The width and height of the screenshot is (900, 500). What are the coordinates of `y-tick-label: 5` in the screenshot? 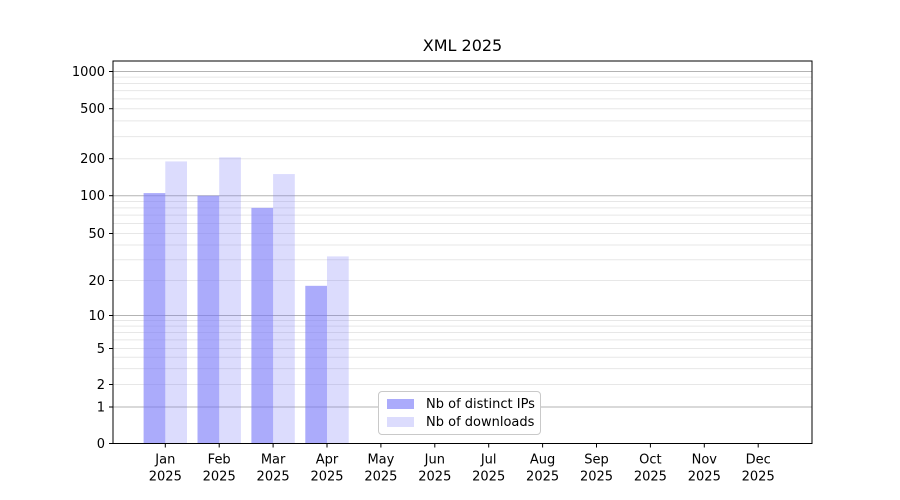 It's located at (101, 349).